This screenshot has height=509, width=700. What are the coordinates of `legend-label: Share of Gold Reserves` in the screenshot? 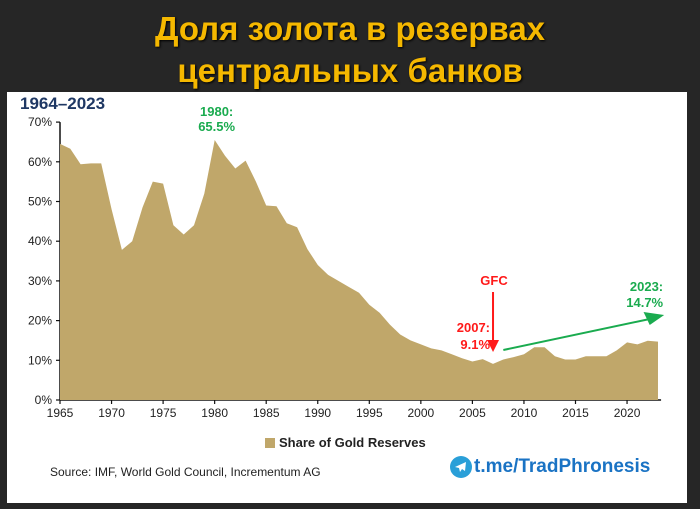 It's located at (352, 442).